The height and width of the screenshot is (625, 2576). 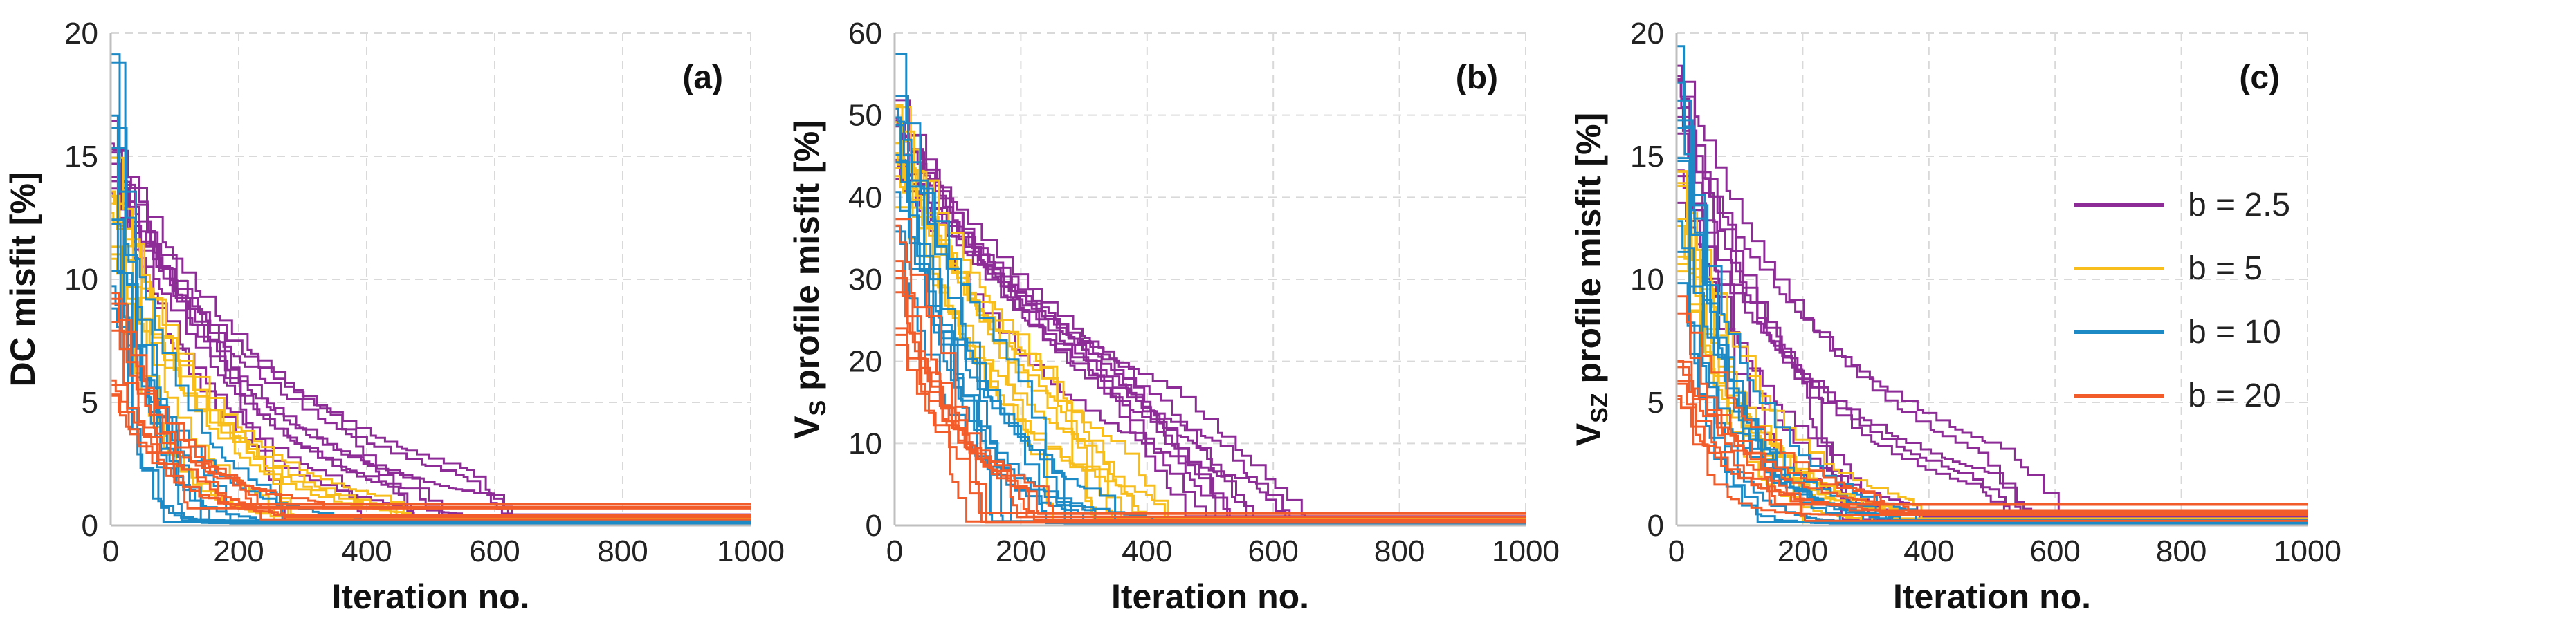 What do you see at coordinates (1591, 279) in the screenshot?
I see `y-axis-label: VSZ profile misfit [%]` at bounding box center [1591, 279].